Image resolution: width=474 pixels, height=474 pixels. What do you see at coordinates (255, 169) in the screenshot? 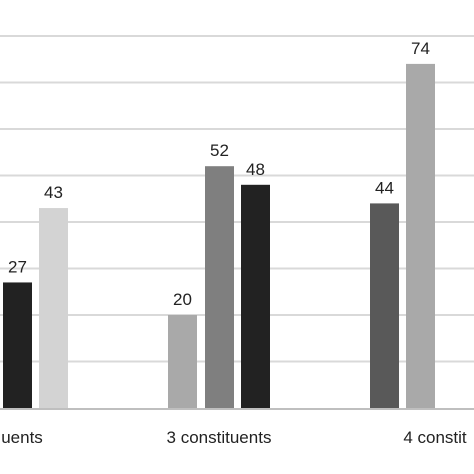
I see `data-label: 48` at bounding box center [255, 169].